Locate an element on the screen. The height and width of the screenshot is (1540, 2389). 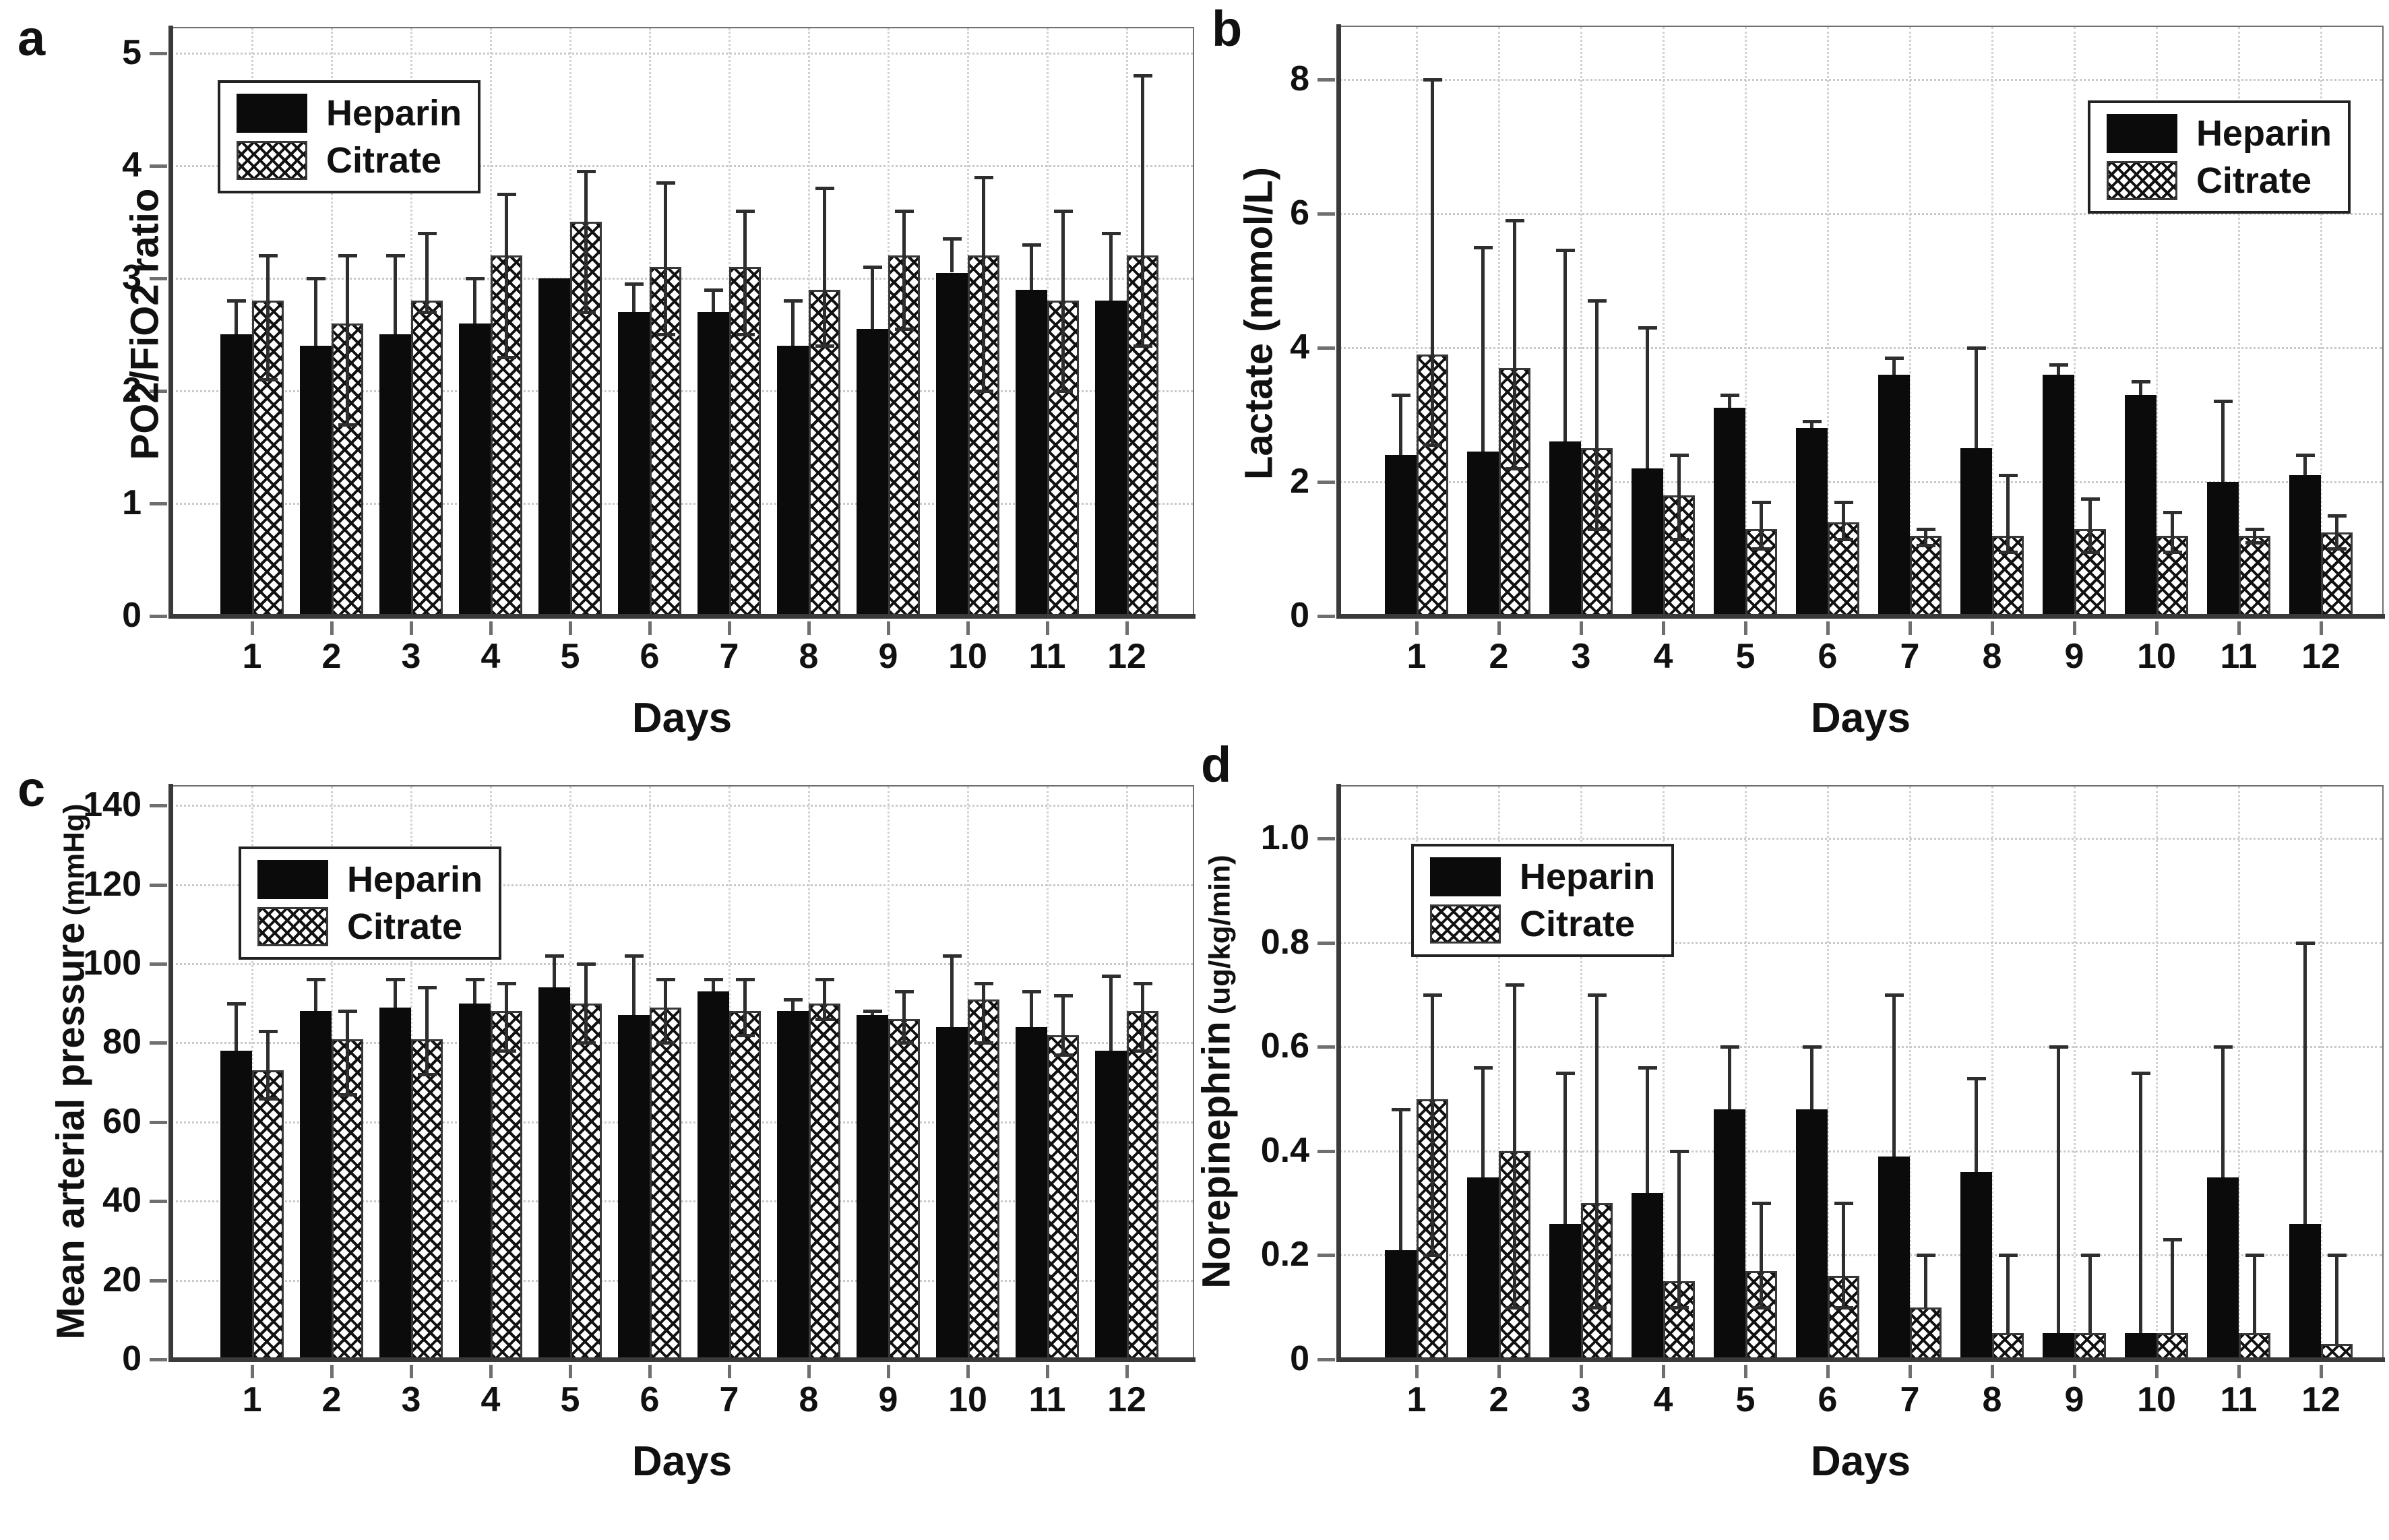
citrate-swatch-icon is located at coordinates (292, 927).